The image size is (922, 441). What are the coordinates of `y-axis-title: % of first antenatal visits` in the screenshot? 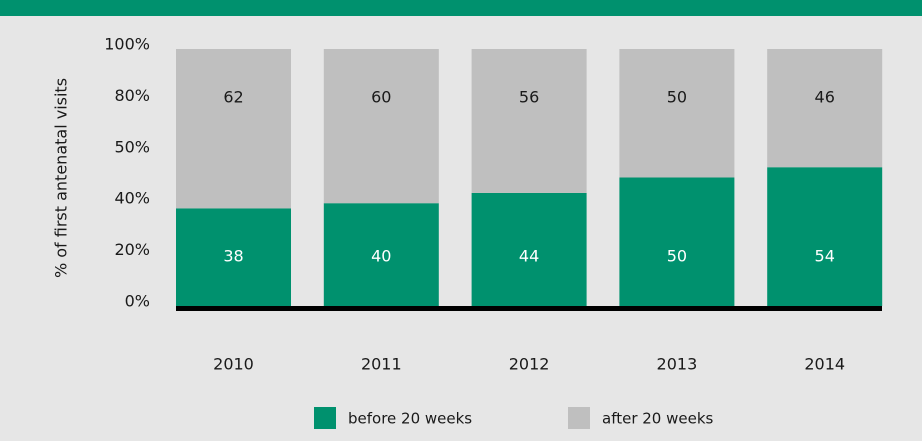 It's located at (61, 178).